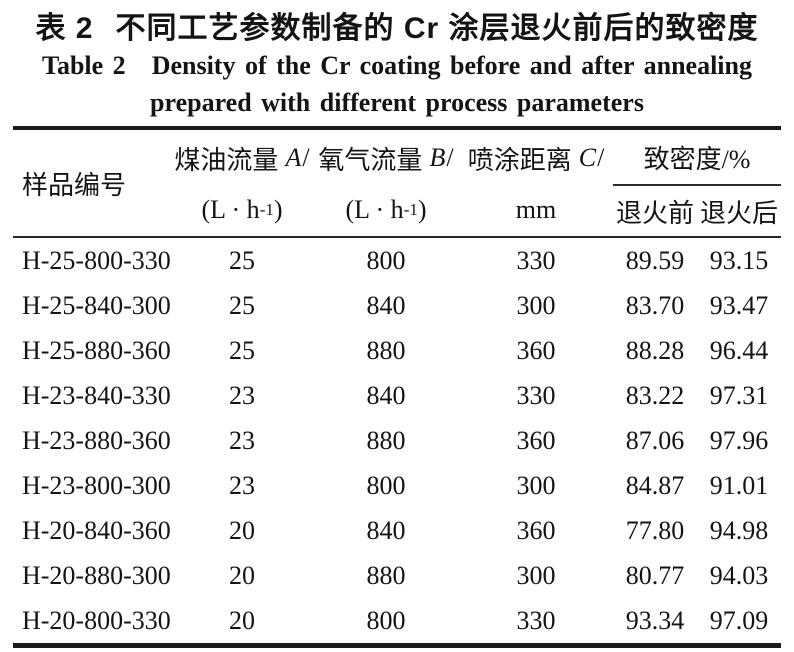 This screenshot has height=652, width=794. I want to click on cell-density-before: 83.70, so click(655, 305).